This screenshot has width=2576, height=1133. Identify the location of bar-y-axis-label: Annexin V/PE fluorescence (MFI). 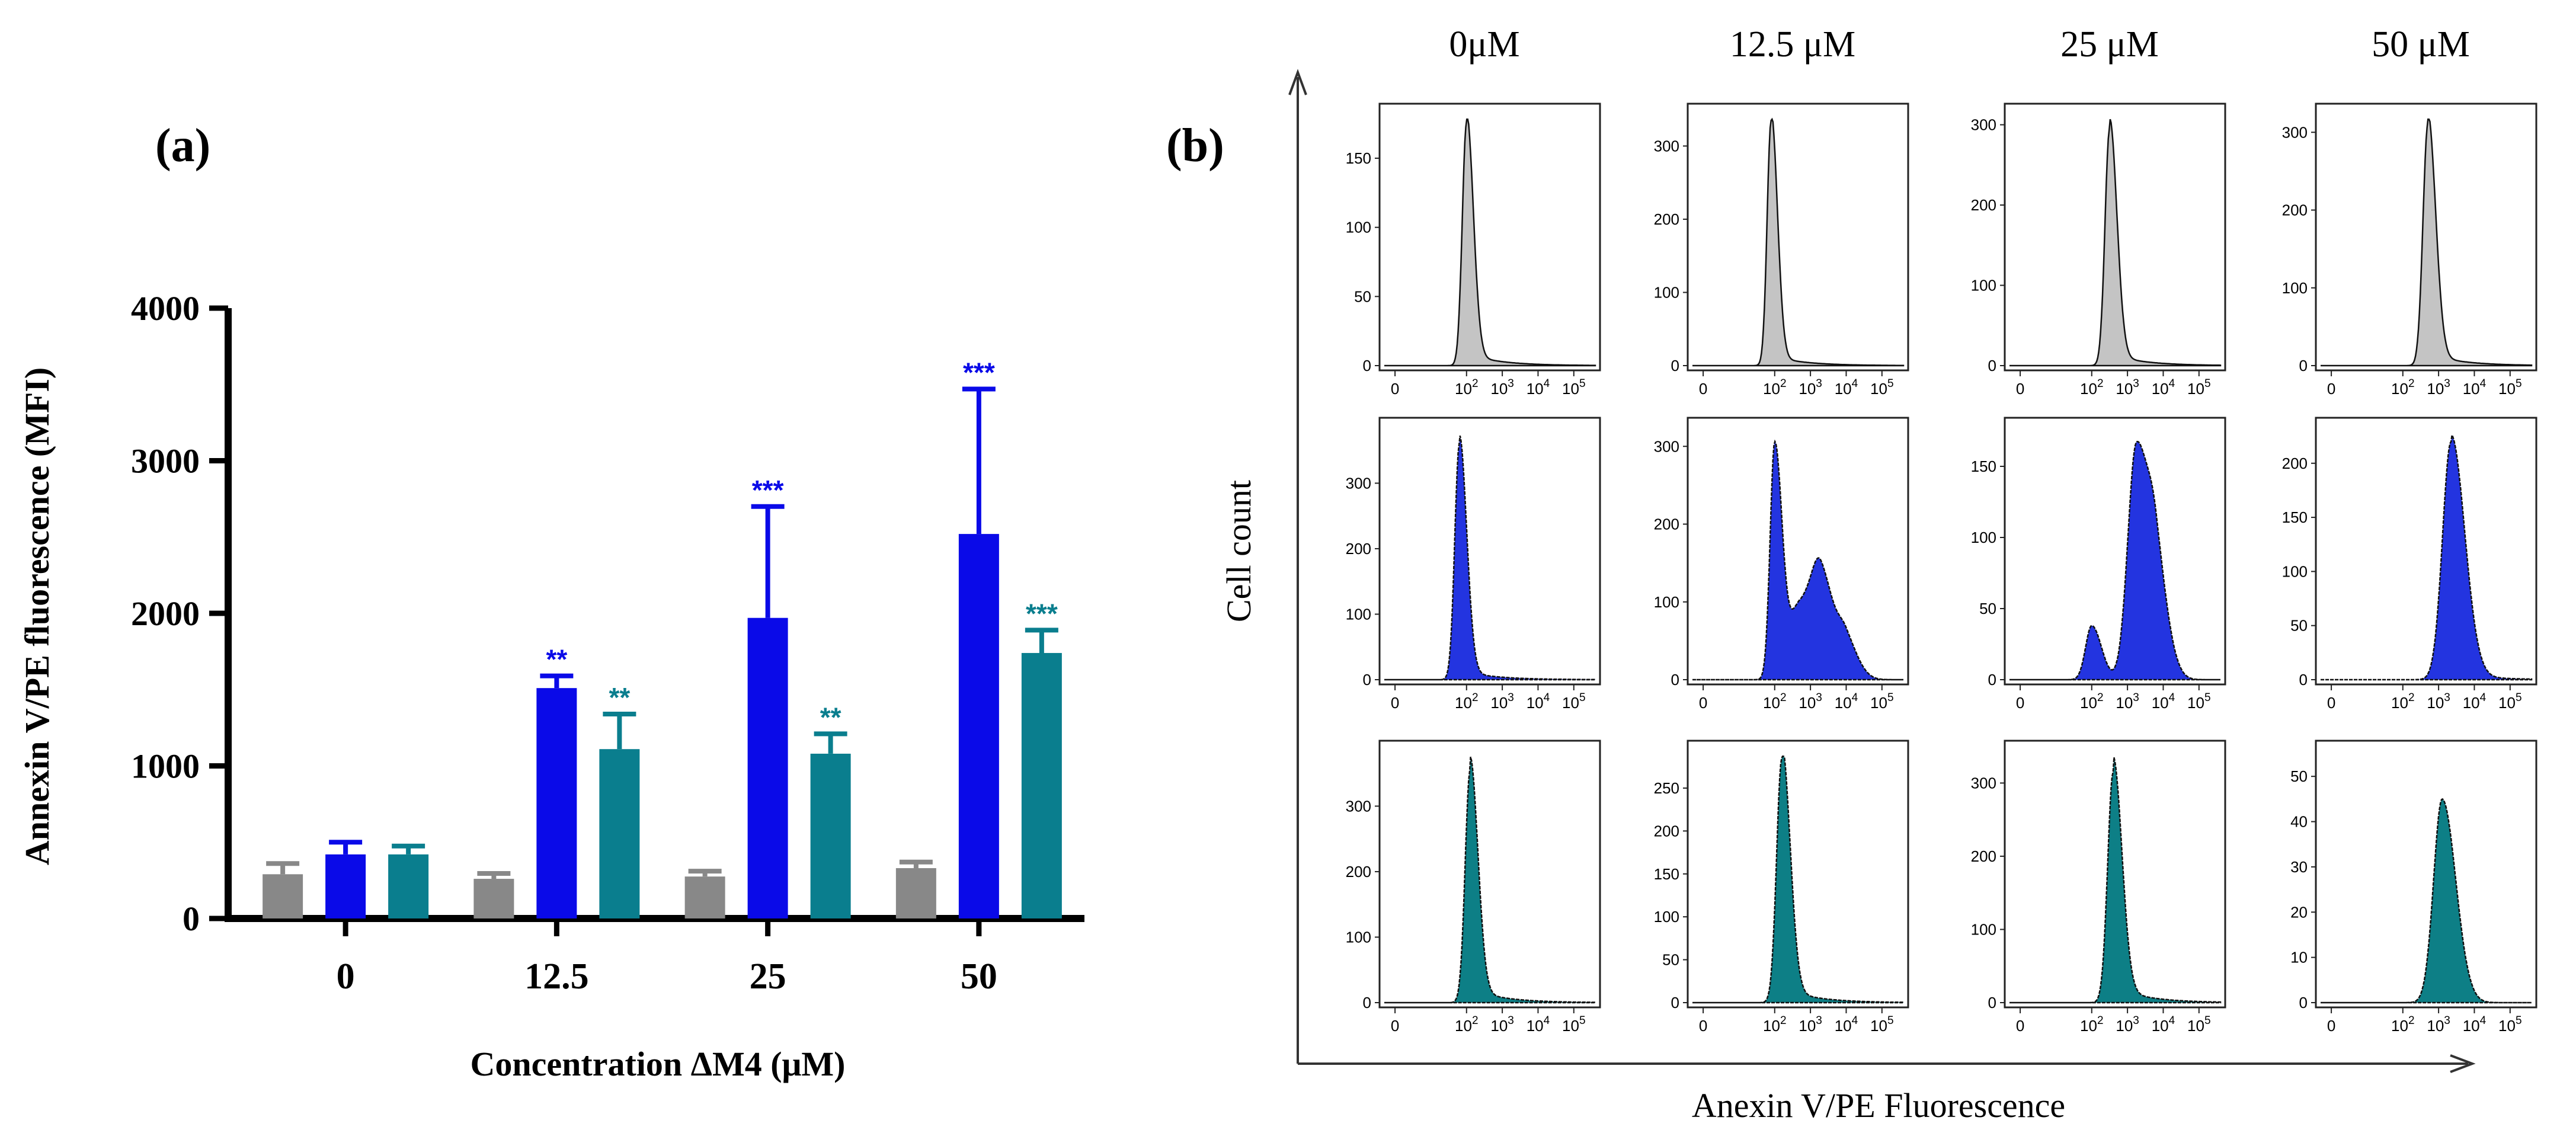
(37, 616).